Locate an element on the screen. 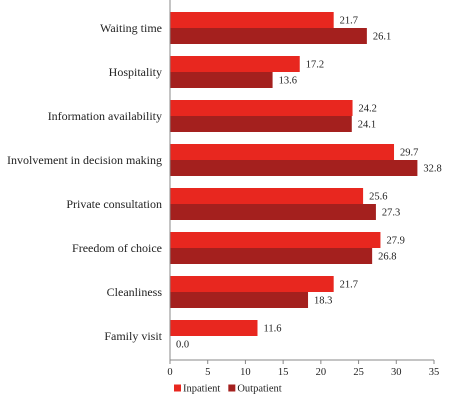 This screenshot has width=466, height=409. category-label-freedom-of-choice: Freedom of choice is located at coordinates (117, 248).